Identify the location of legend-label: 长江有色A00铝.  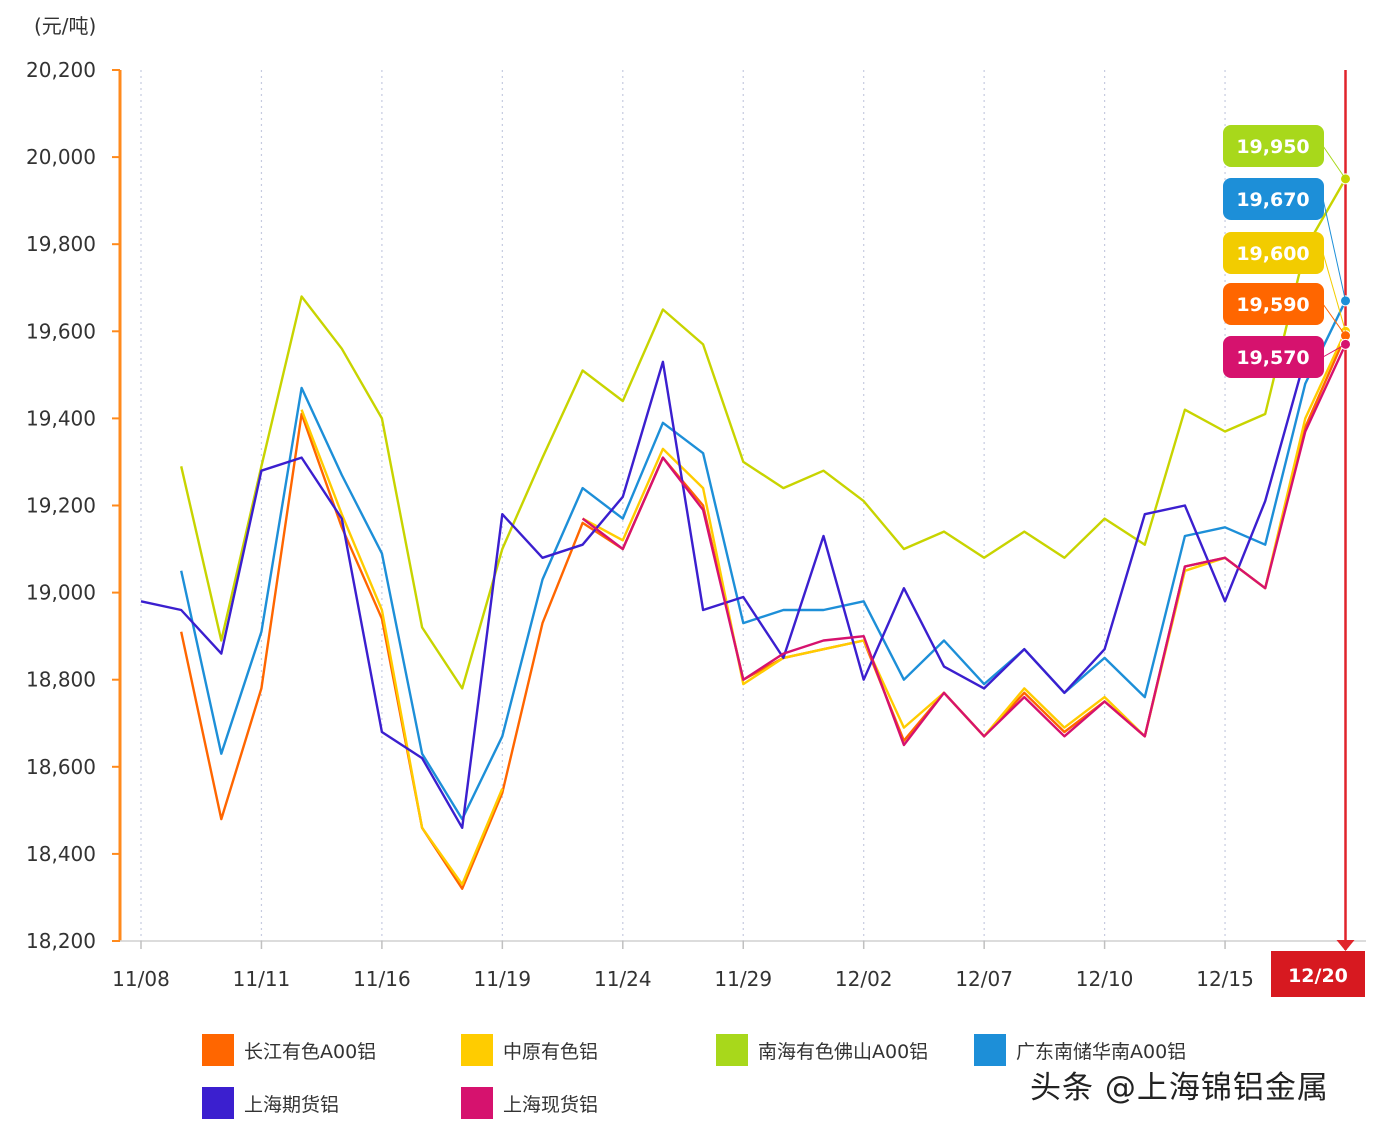
(310, 1051).